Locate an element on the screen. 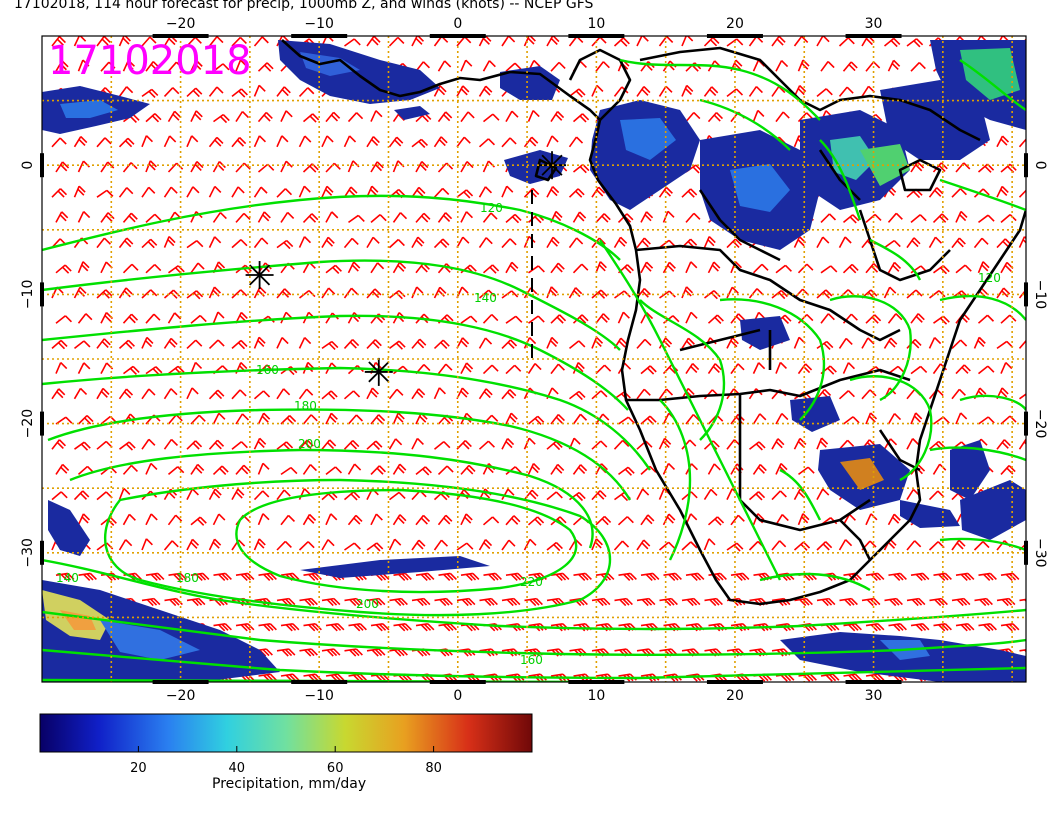 The height and width of the screenshot is (816, 1056). lat-tick-label-right: −20 is located at coordinates (1040, 424).